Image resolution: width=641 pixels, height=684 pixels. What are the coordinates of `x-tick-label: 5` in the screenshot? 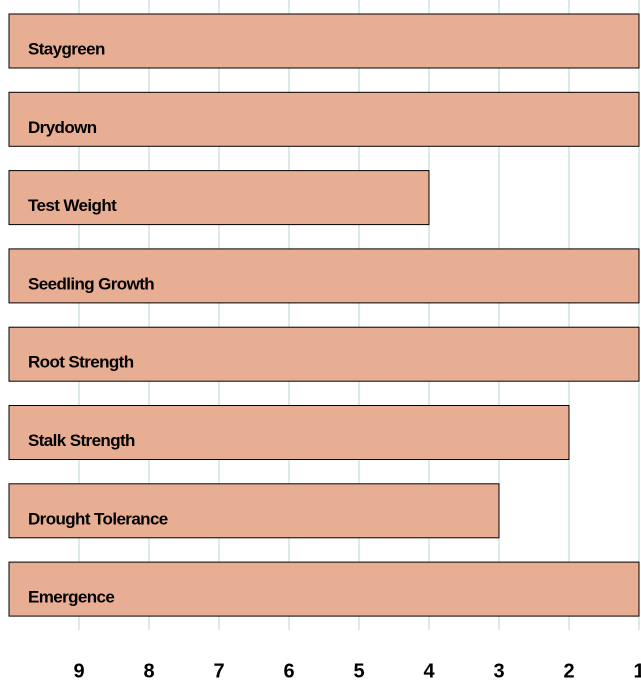 It's located at (358, 671).